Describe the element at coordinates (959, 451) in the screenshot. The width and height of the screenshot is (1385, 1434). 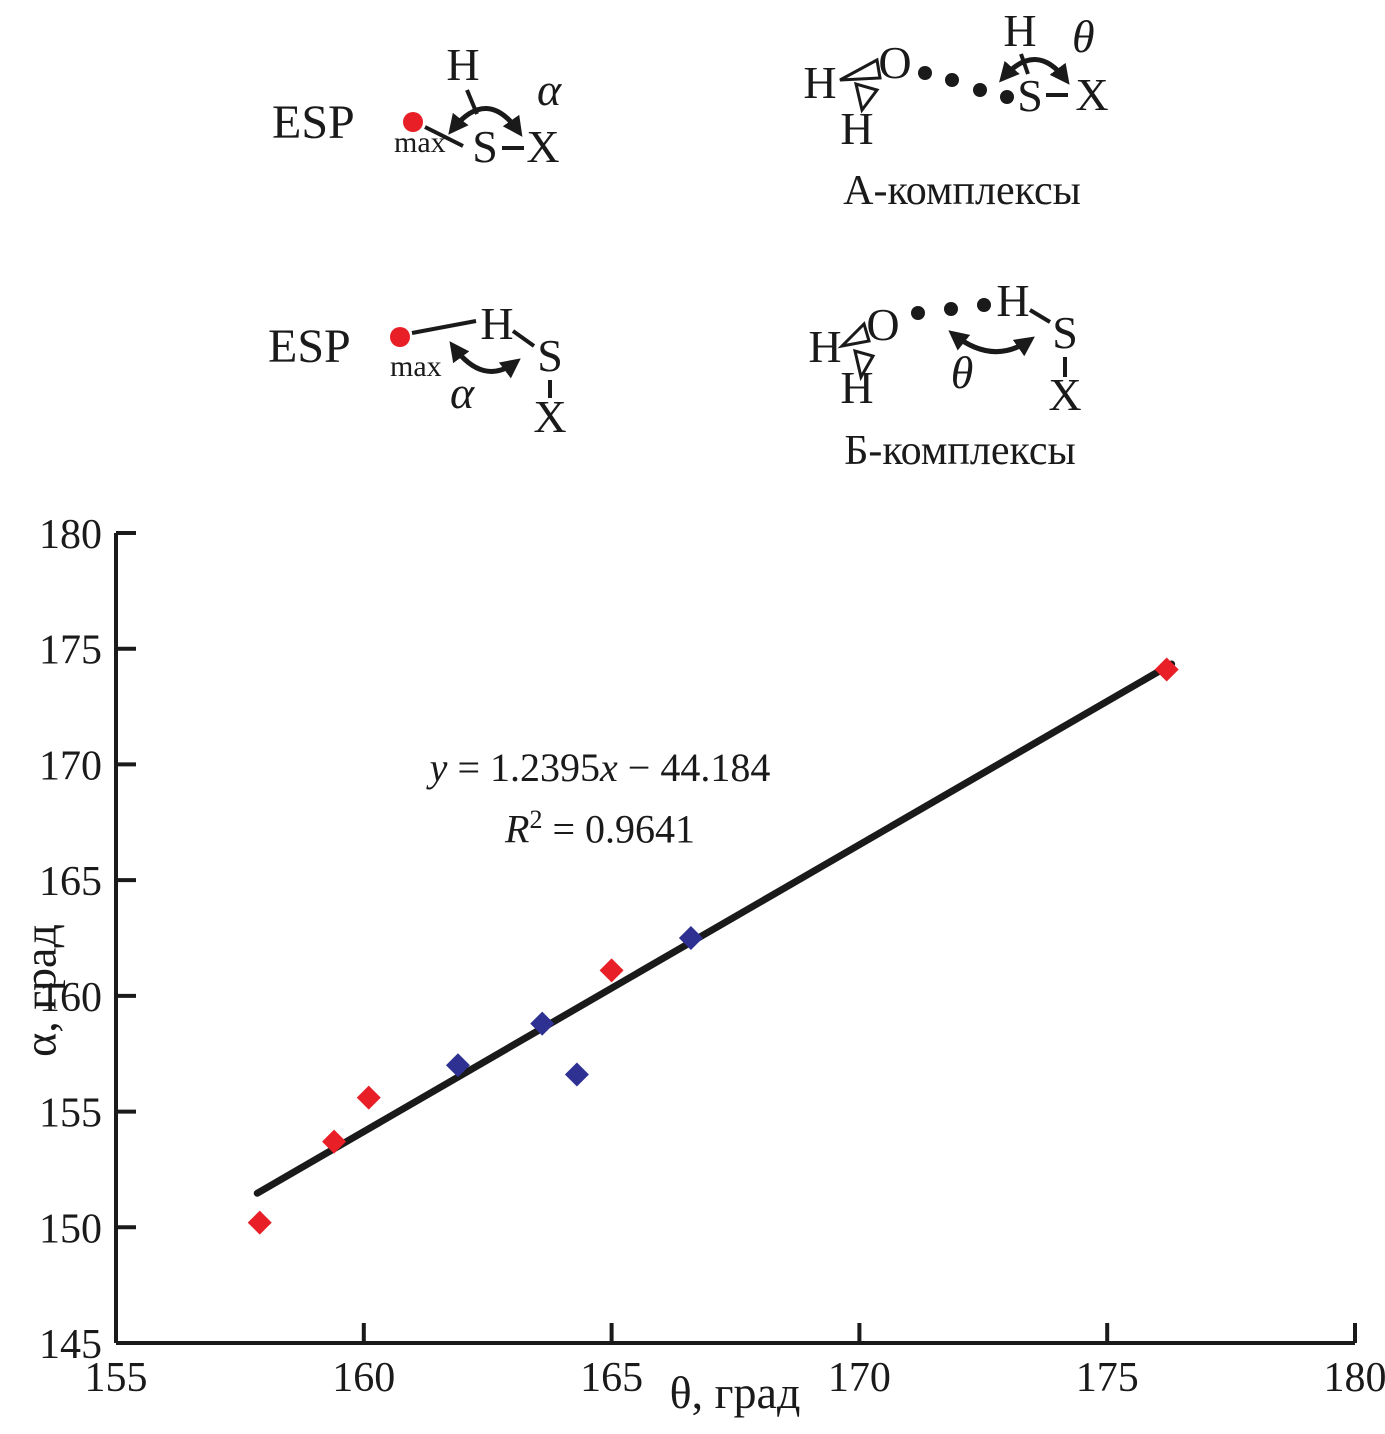
I see `scheme-caption: Б-комплексы` at that location.